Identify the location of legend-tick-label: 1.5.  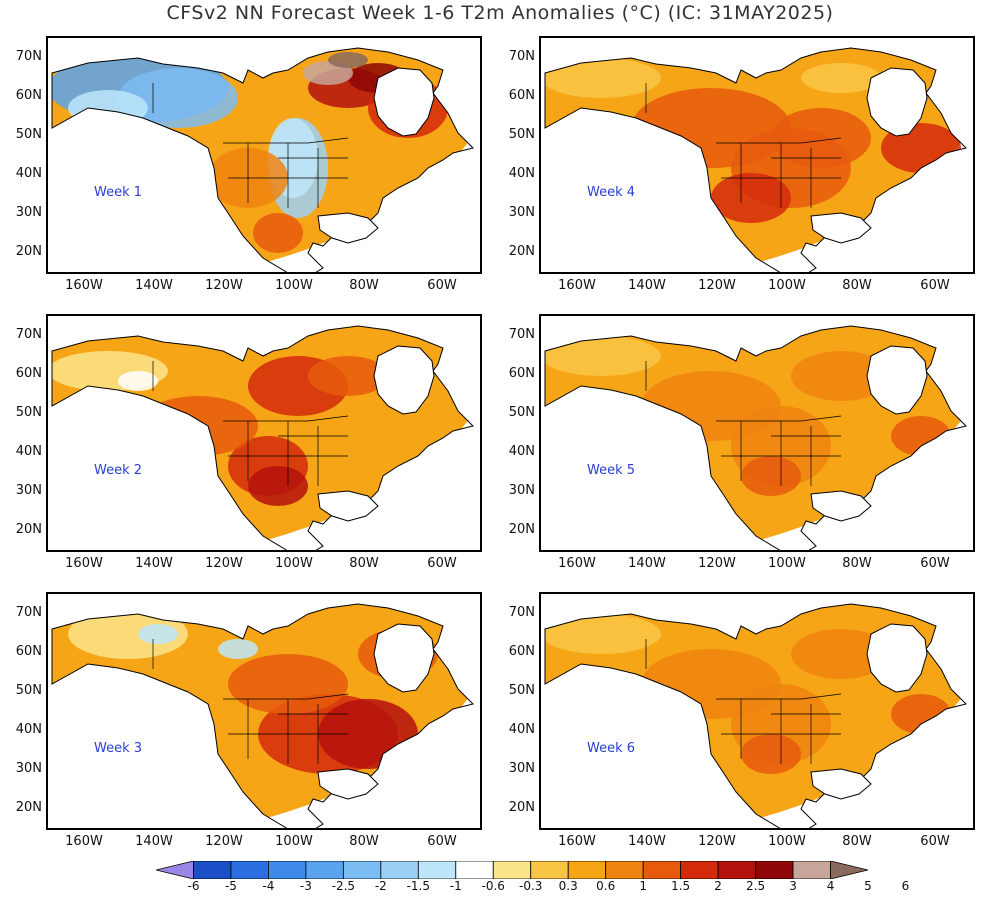
(681, 886).